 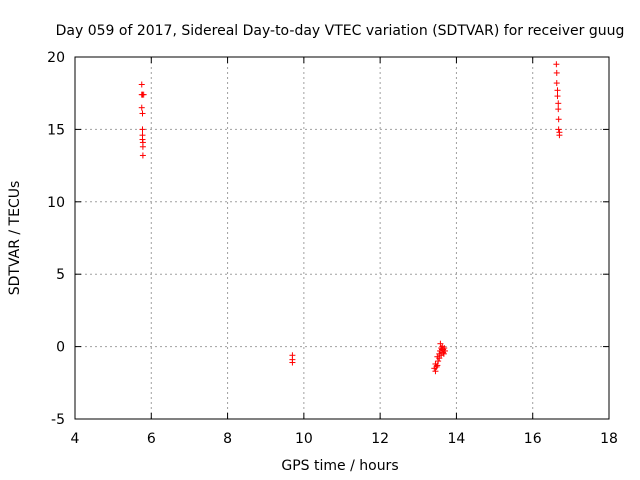 What do you see at coordinates (58, 420) in the screenshot?
I see `y-tick-label: -5` at bounding box center [58, 420].